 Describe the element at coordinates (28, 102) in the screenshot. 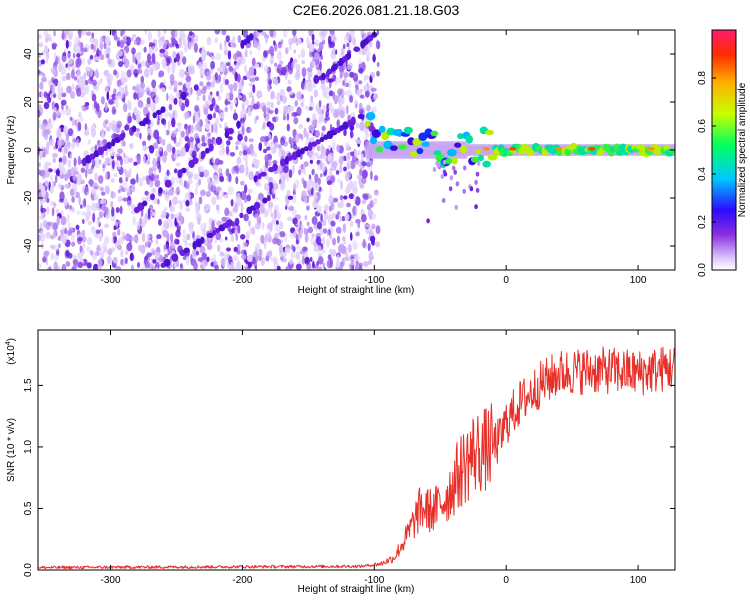

I see `y-tick-label: 20` at that location.